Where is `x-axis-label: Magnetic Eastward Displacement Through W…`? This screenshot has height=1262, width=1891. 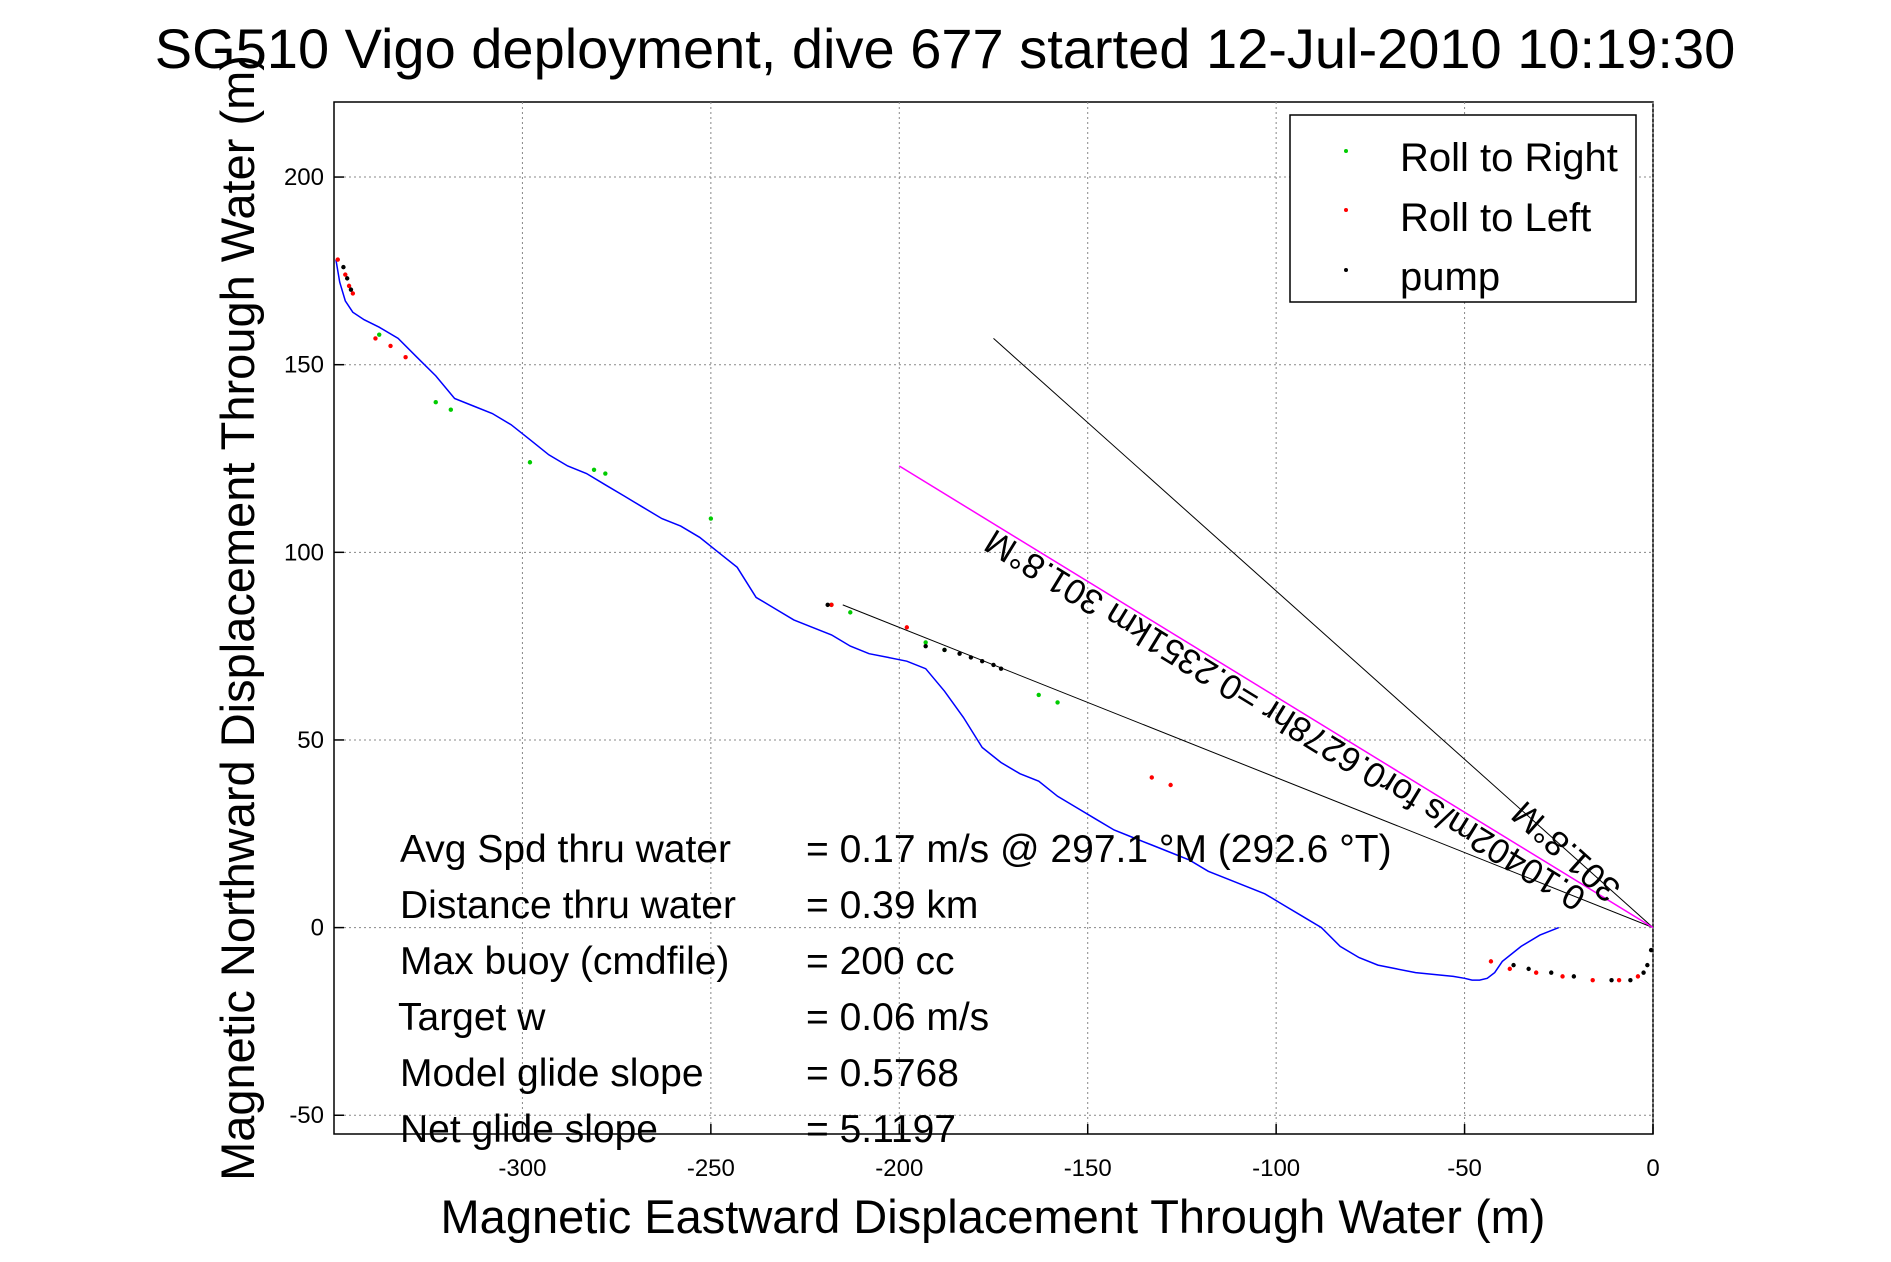 x-axis-label: Magnetic Eastward Displacement Through W… is located at coordinates (993, 1216).